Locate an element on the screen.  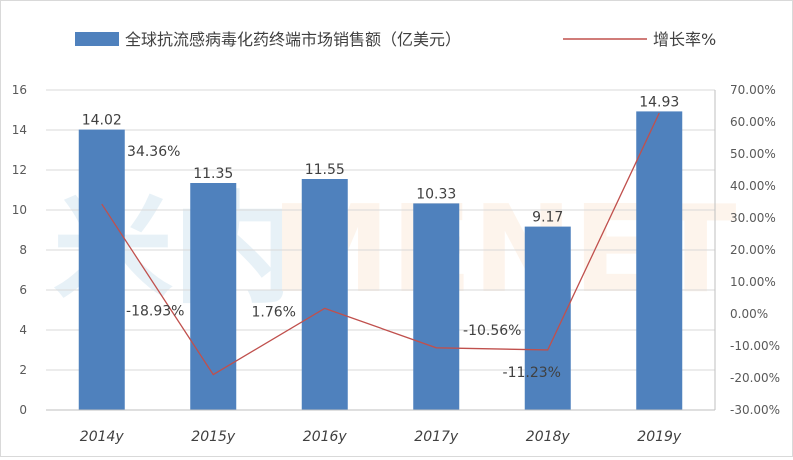
legend-label-sales: 全球抗流感病毒化药终端市场销售额（亿美元） is located at coordinates (293, 39).